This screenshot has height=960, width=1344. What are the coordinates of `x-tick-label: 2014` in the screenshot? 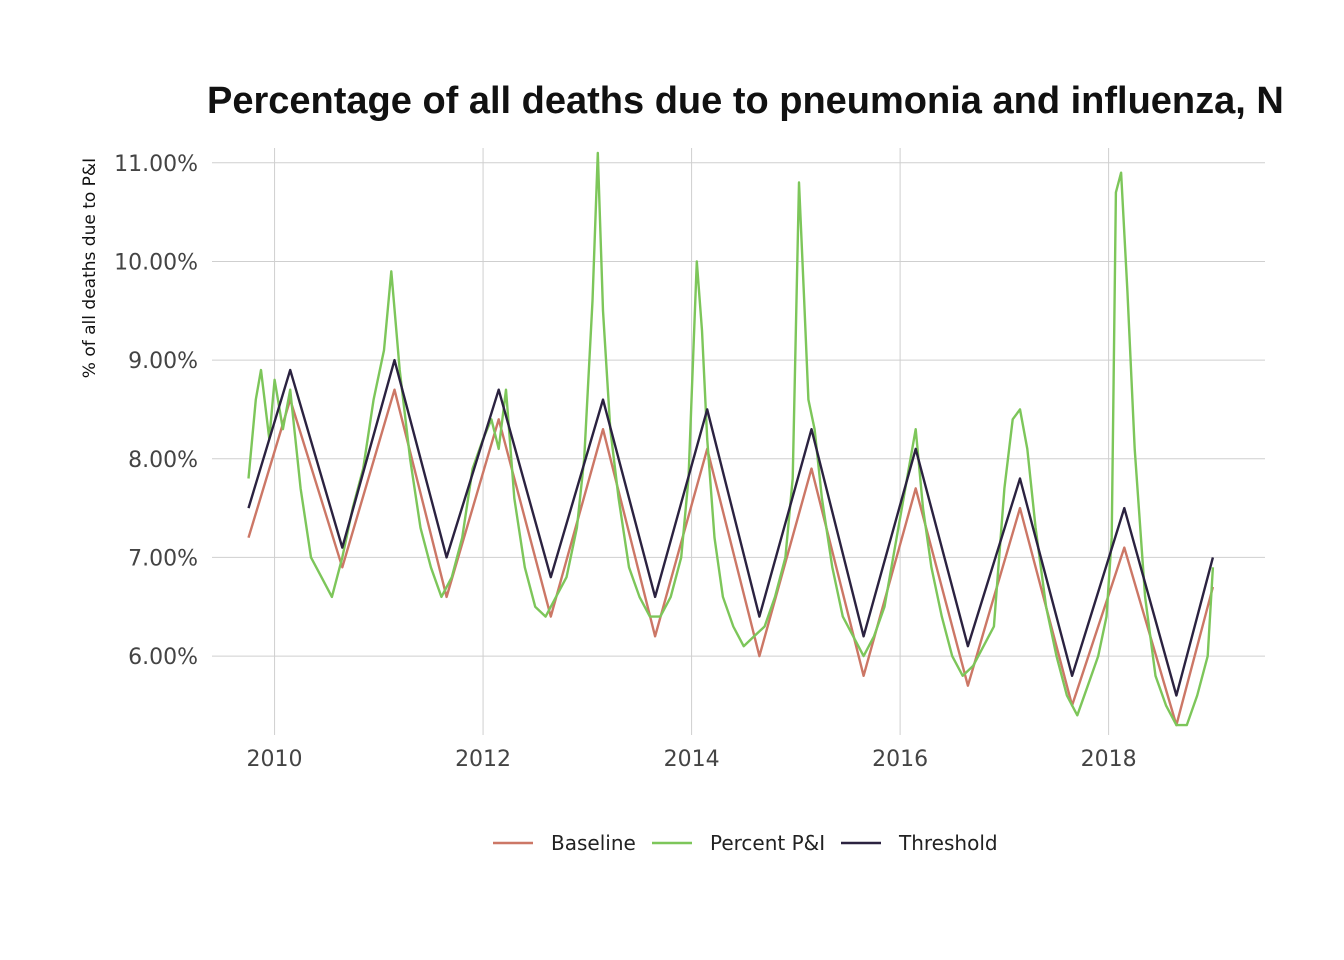 It's located at (692, 759).